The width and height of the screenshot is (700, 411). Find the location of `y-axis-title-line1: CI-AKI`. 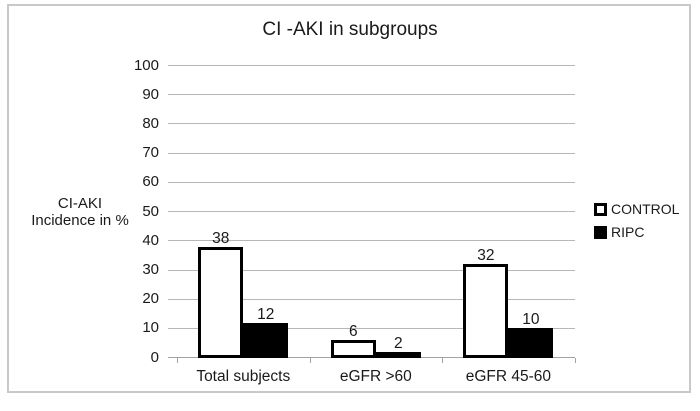

y-axis-title-line1: CI-AKI is located at coordinates (80, 203).